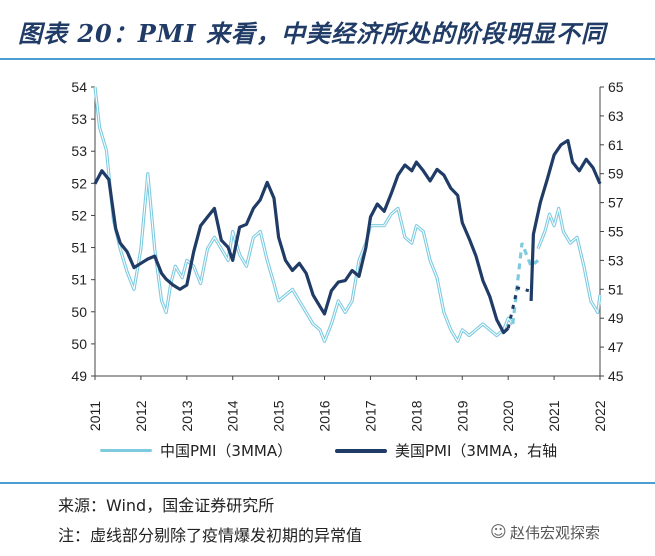 Image resolution: width=655 pixels, height=556 pixels. What do you see at coordinates (312, 33) in the screenshot?
I see `page-title: 图表 20：PMI 来看，中美经济所处的阶段明显不同` at bounding box center [312, 33].